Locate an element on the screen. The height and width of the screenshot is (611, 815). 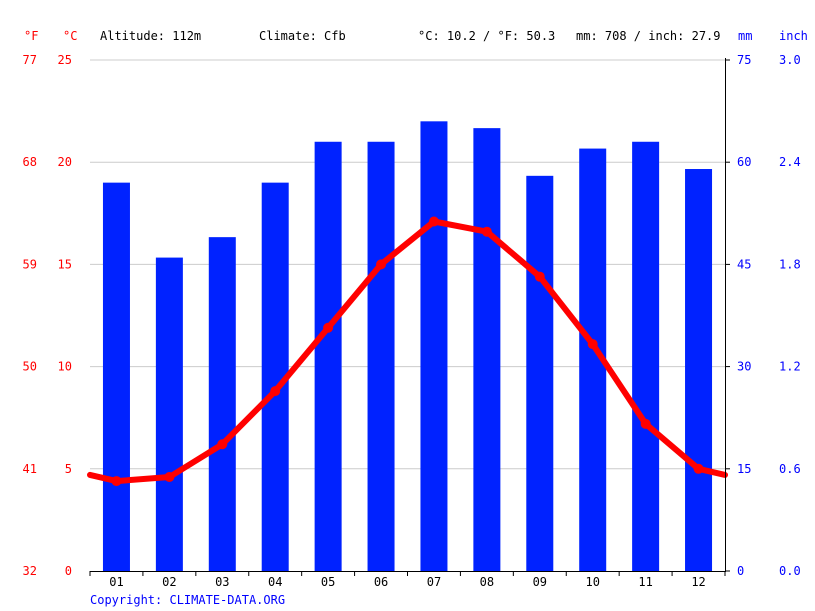
climate-text: Climate: Cfb is located at coordinates (302, 36).